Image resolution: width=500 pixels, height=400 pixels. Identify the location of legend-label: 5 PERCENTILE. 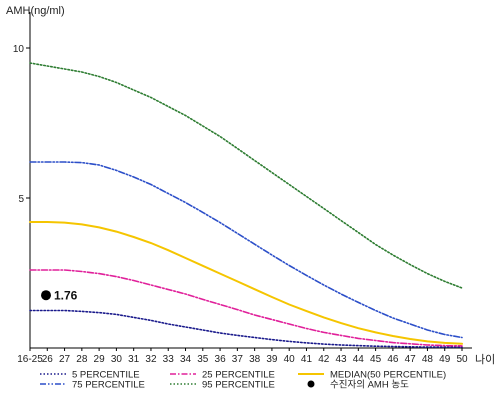
(106, 375).